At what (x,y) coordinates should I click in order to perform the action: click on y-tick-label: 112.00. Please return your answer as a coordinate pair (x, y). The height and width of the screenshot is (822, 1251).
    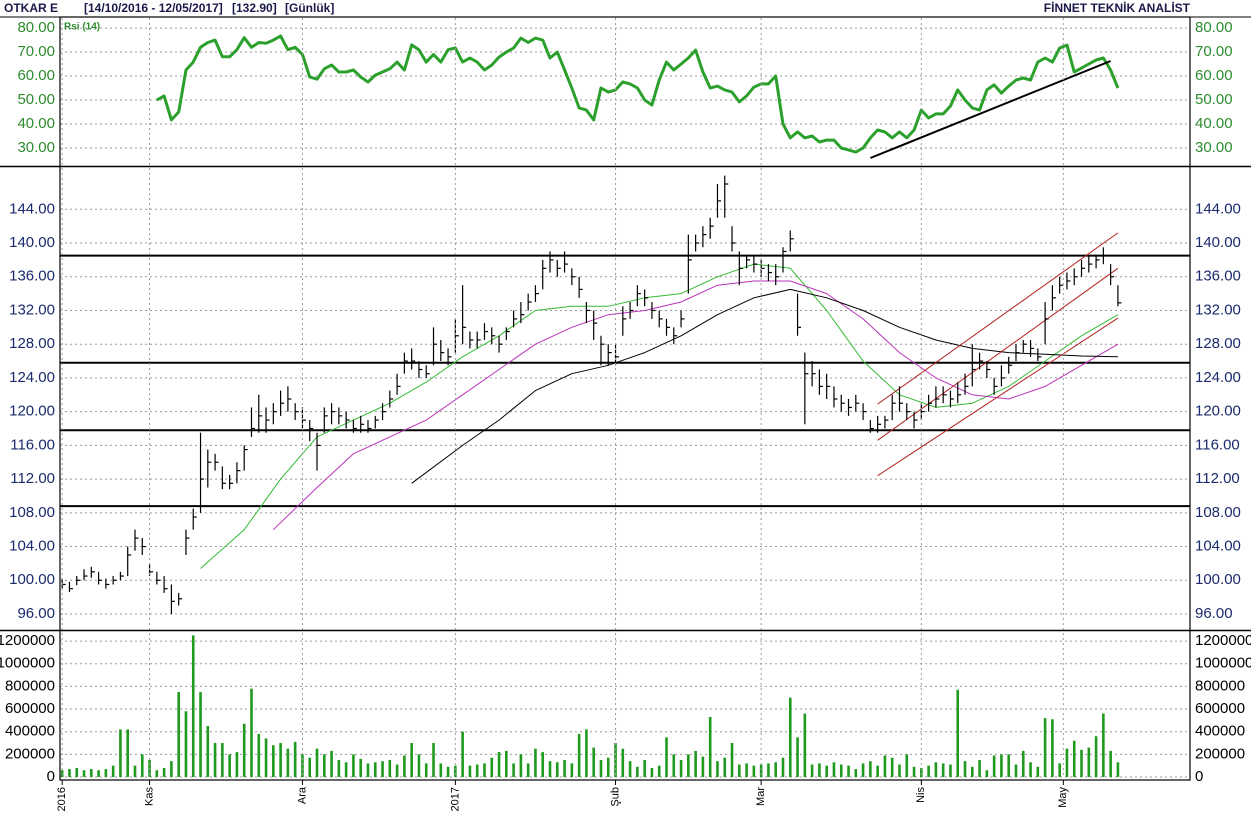
    Looking at the image, I should click on (32, 478).